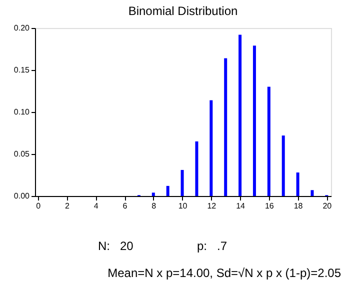 This screenshot has width=346, height=287. Describe the element at coordinates (22, 196) in the screenshot. I see `y-tick-label: 0.00` at that location.